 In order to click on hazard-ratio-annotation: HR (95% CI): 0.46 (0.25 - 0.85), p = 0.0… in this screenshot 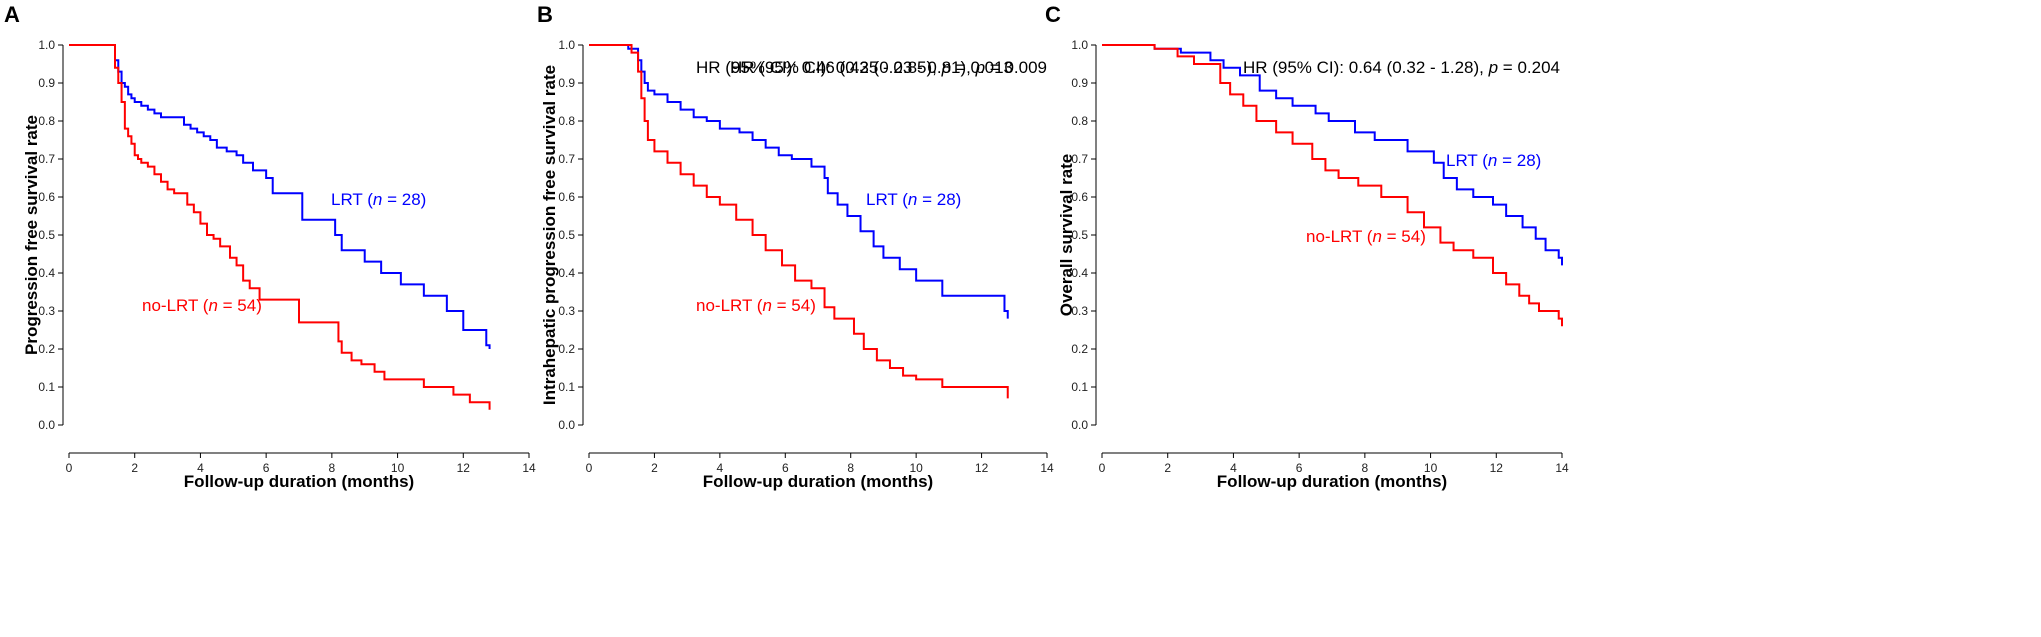, I will do `click(854, 67)`.